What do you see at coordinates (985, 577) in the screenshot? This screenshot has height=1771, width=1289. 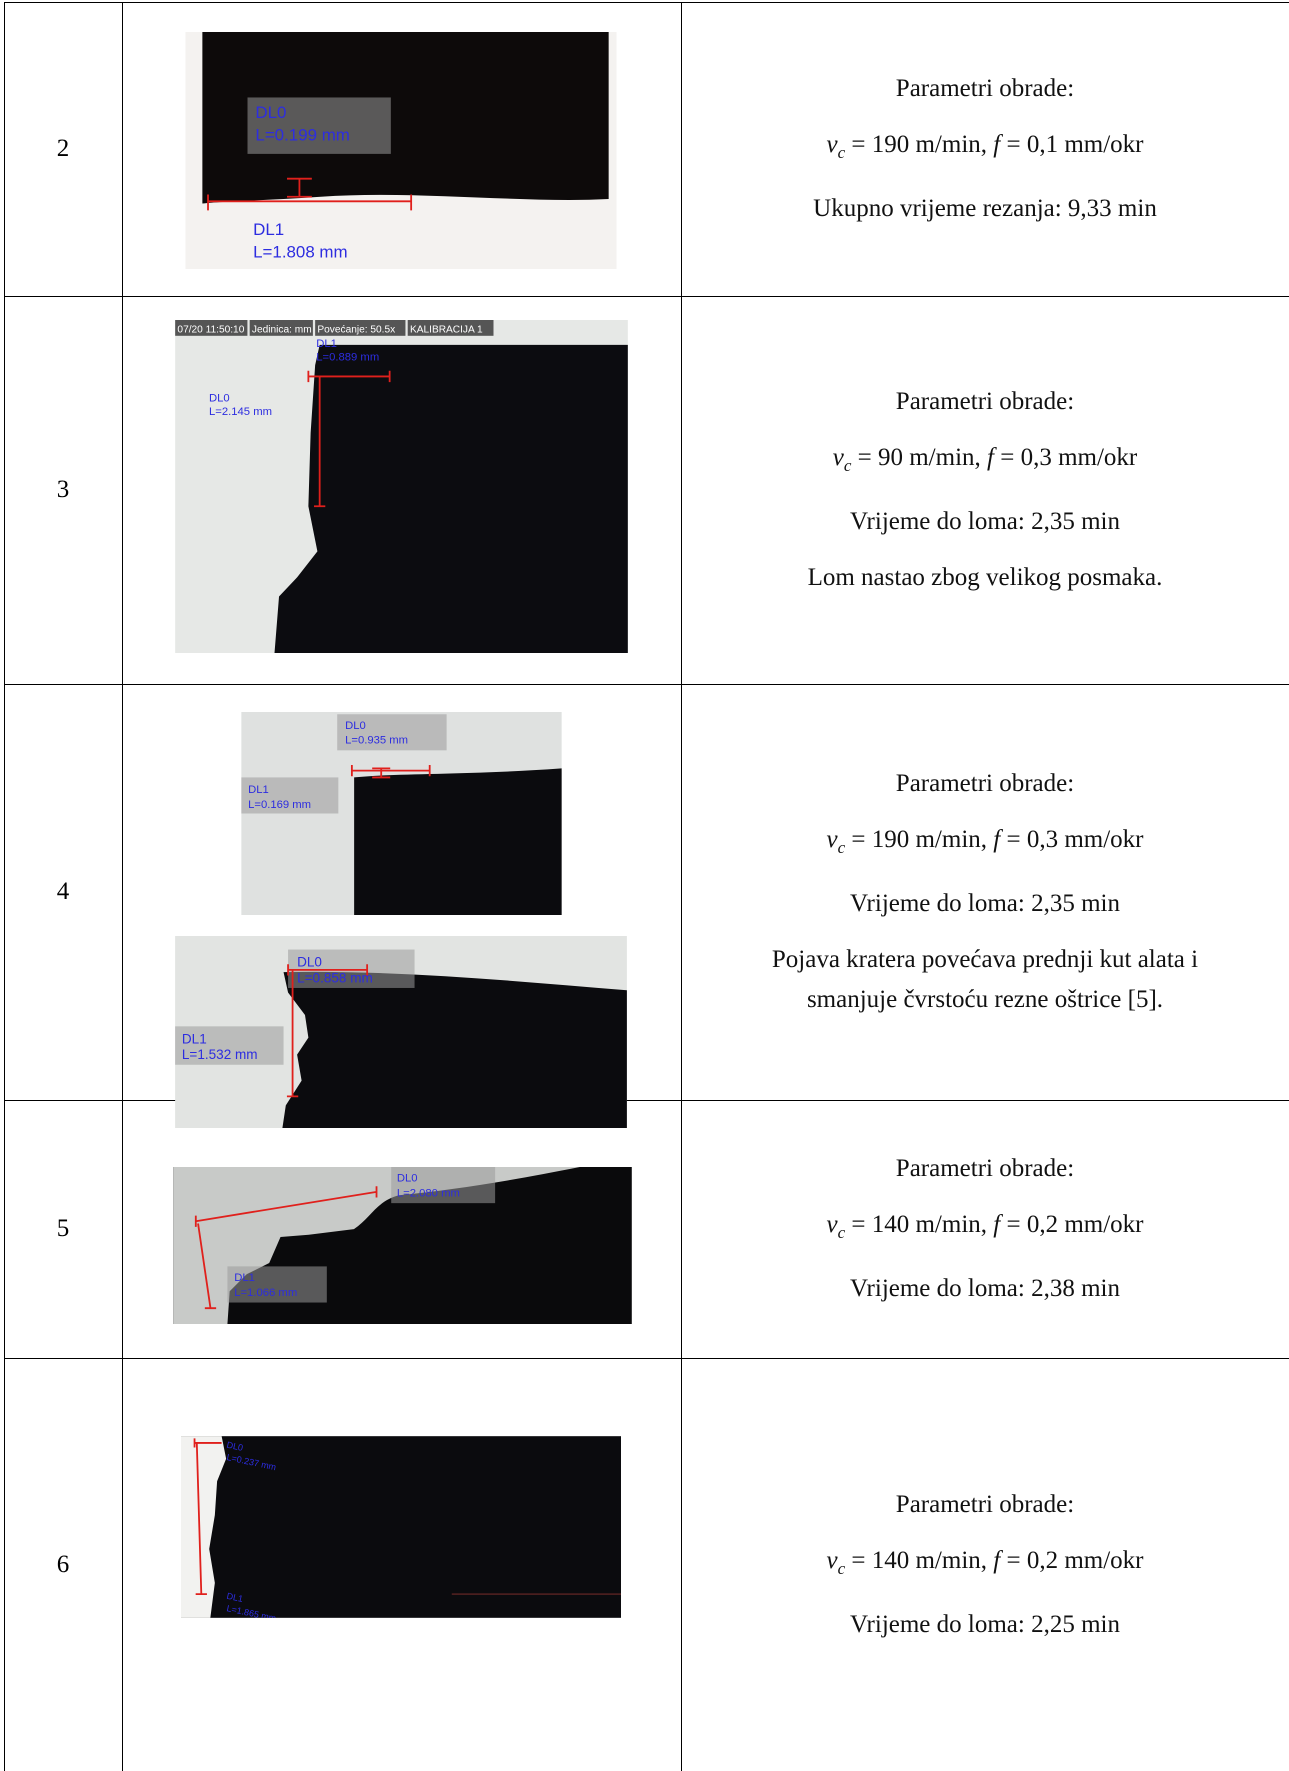 I see `note: Lom nastao zbog velikog posmaka.` at bounding box center [985, 577].